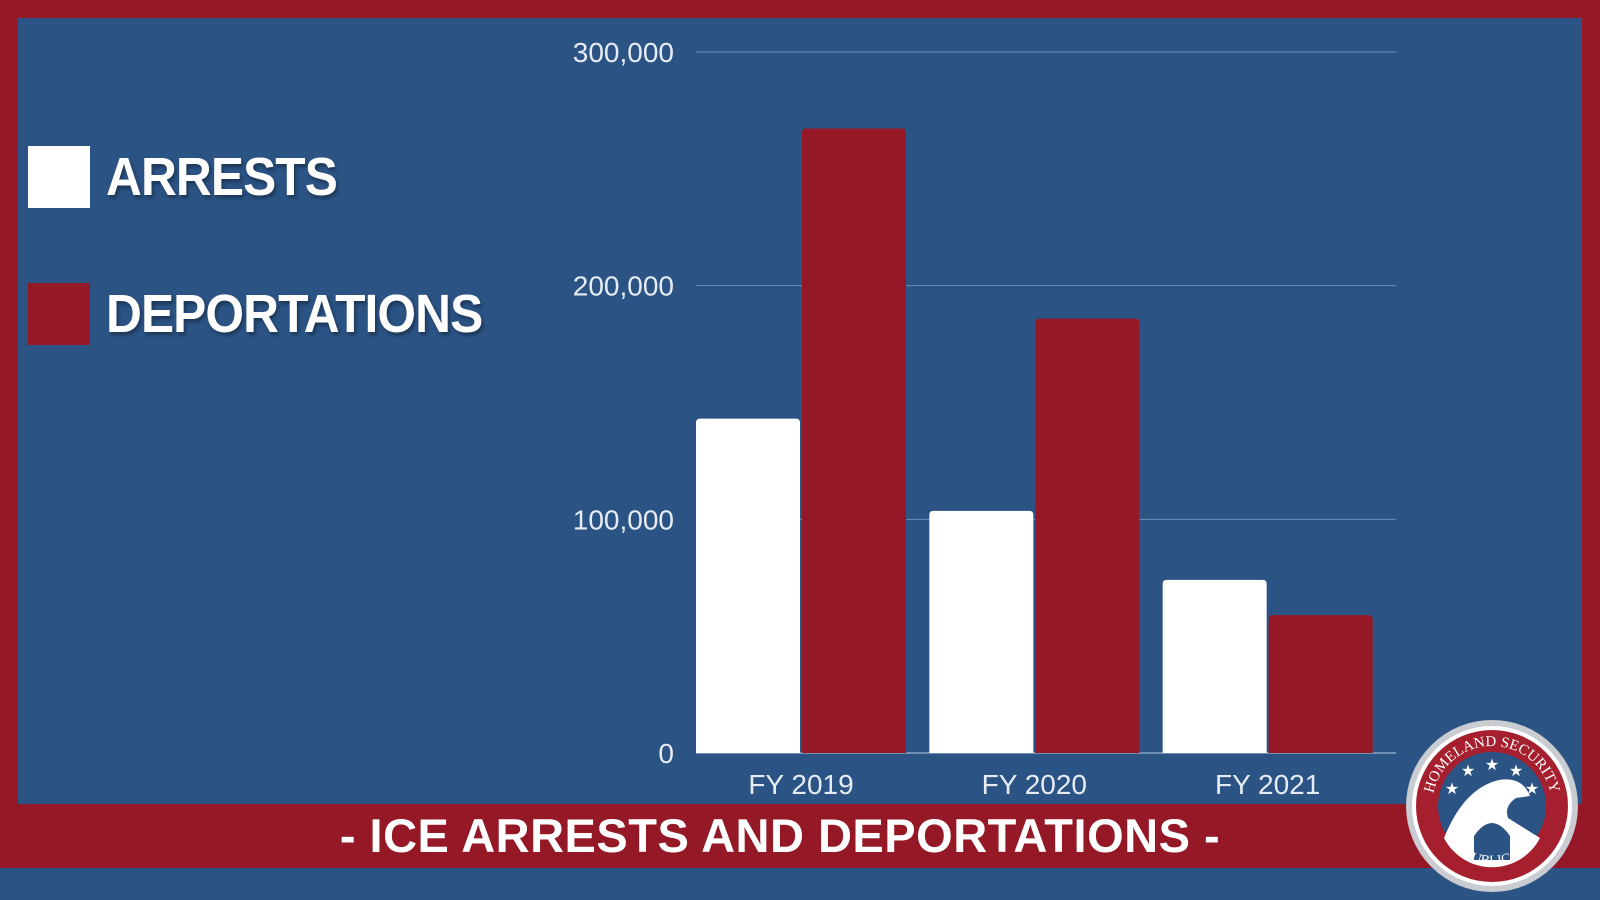  I want to click on y-tick-label: 300,000, so click(623, 52).